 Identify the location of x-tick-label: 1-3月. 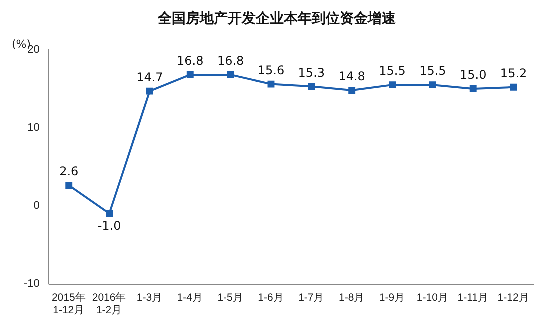
(150, 298).